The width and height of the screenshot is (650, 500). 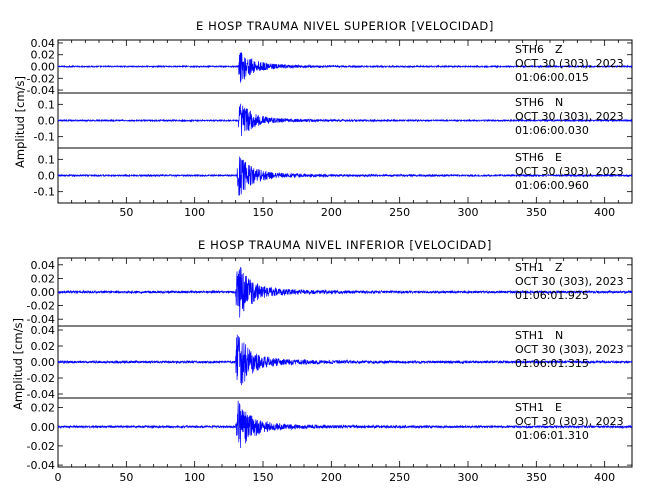 I want to click on waveform-sth1-n, so click(x=345, y=360).